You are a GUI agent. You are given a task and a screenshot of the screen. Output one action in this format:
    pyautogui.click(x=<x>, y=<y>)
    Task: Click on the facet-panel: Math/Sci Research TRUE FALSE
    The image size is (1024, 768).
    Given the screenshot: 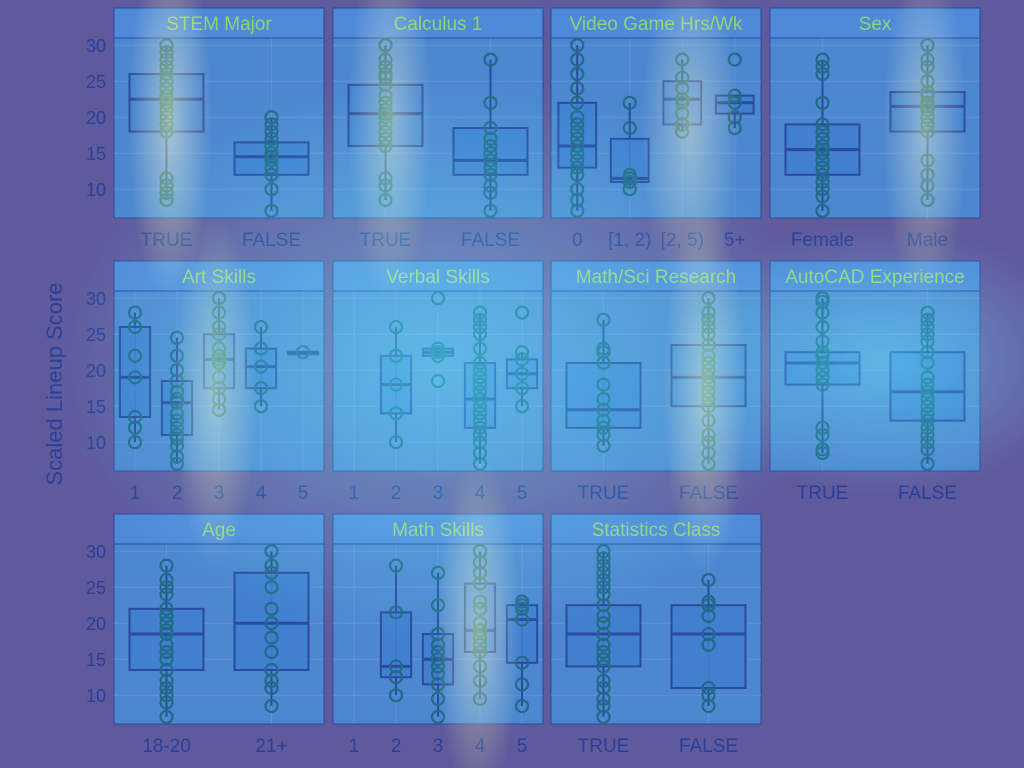 What is the action you would take?
    pyautogui.click(x=656, y=382)
    